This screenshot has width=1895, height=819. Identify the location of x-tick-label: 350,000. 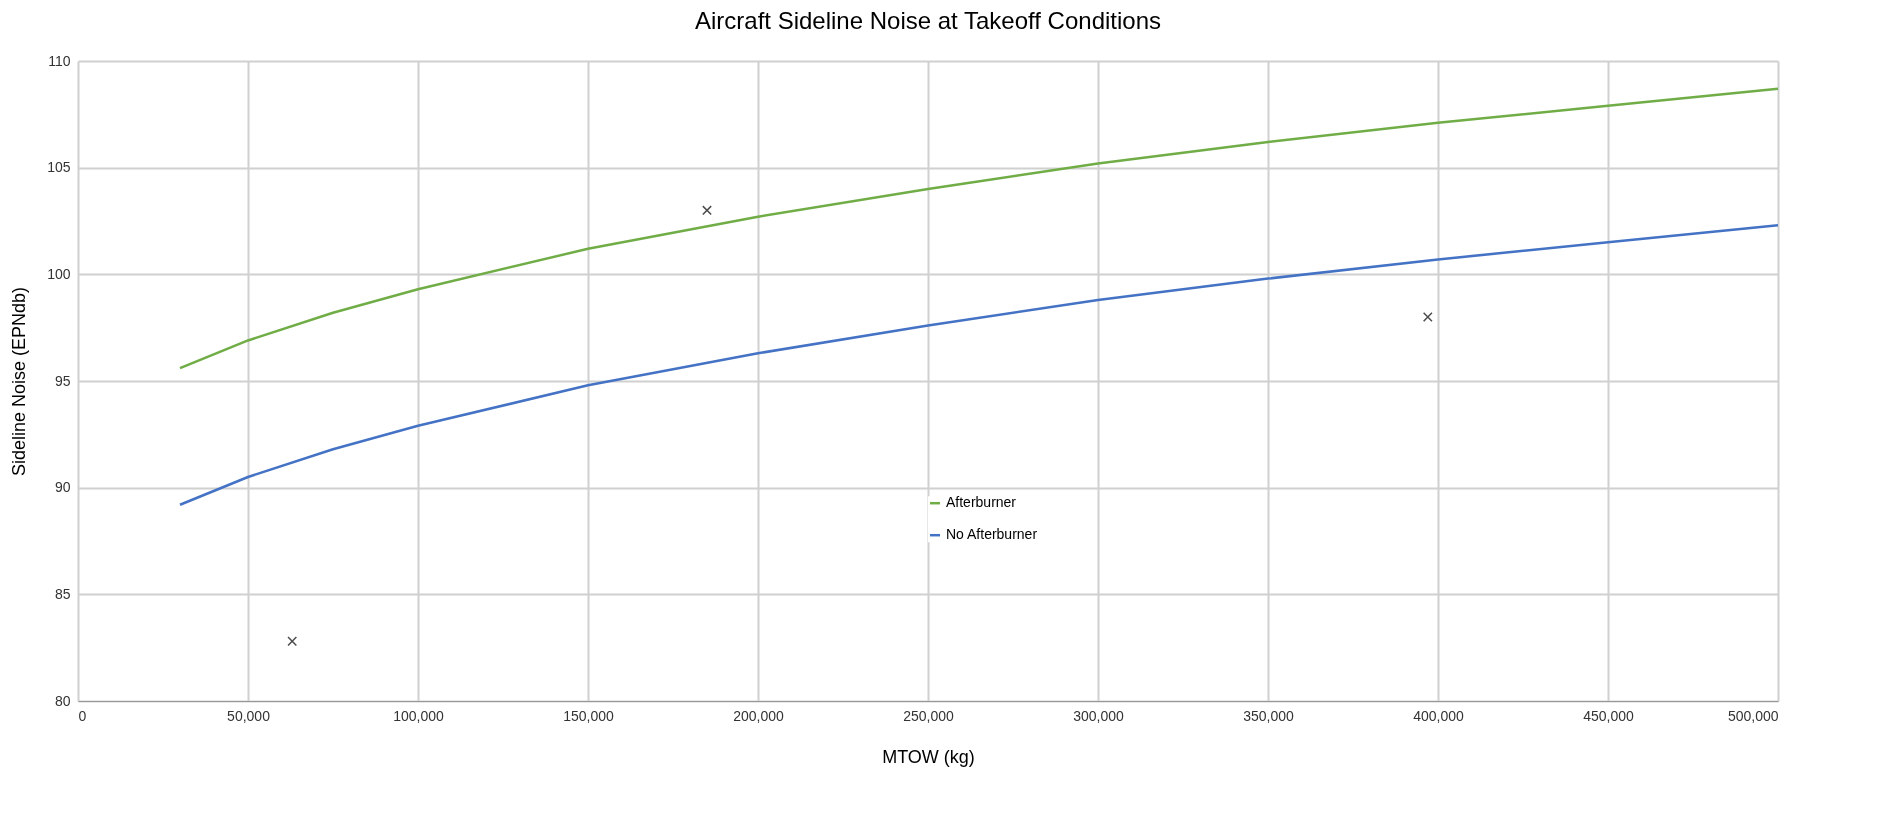
(1269, 715).